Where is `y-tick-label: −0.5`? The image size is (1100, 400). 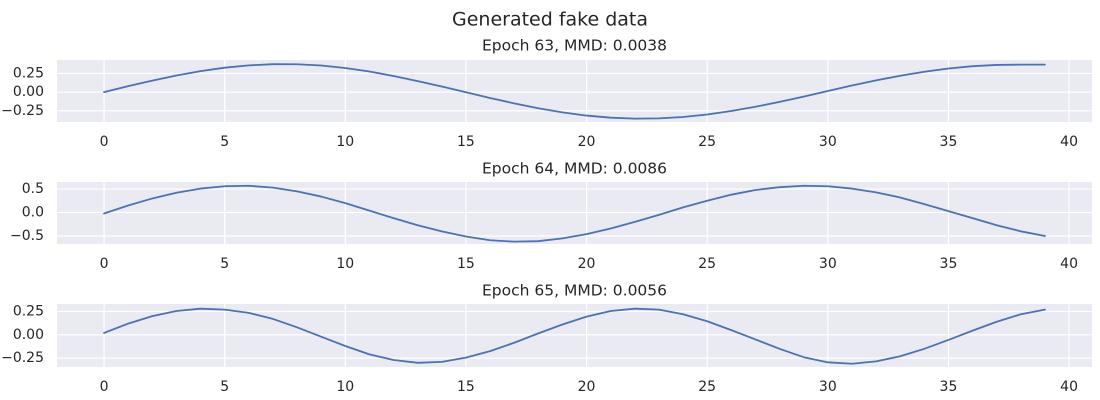
y-tick-label: −0.5 is located at coordinates (27, 236).